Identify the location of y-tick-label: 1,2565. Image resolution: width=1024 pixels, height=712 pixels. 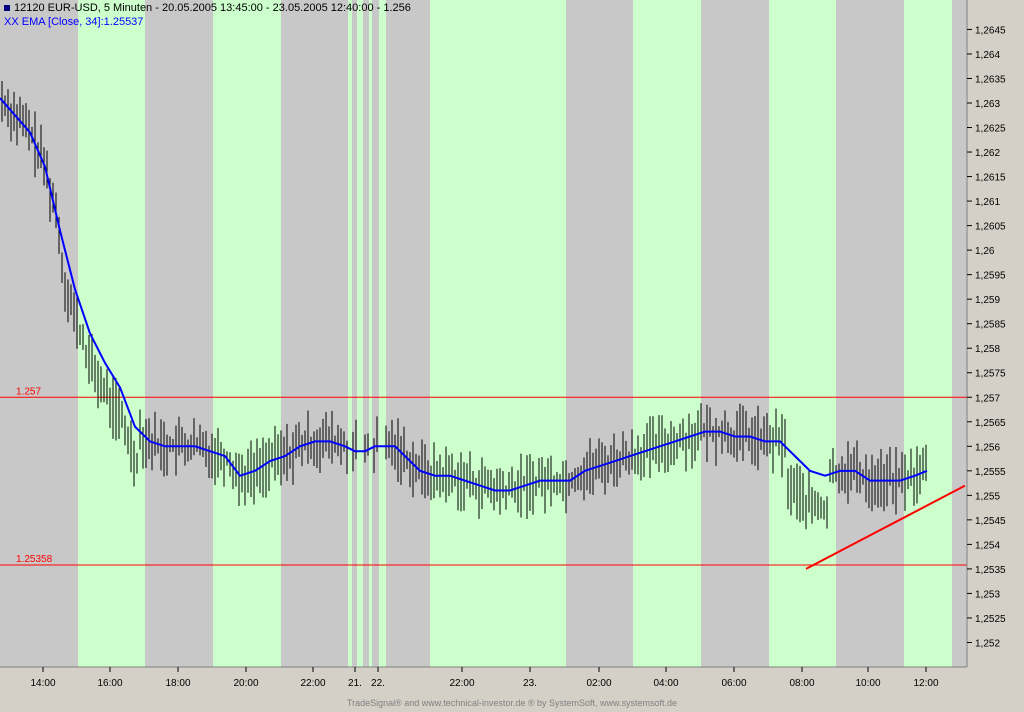
(990, 423).